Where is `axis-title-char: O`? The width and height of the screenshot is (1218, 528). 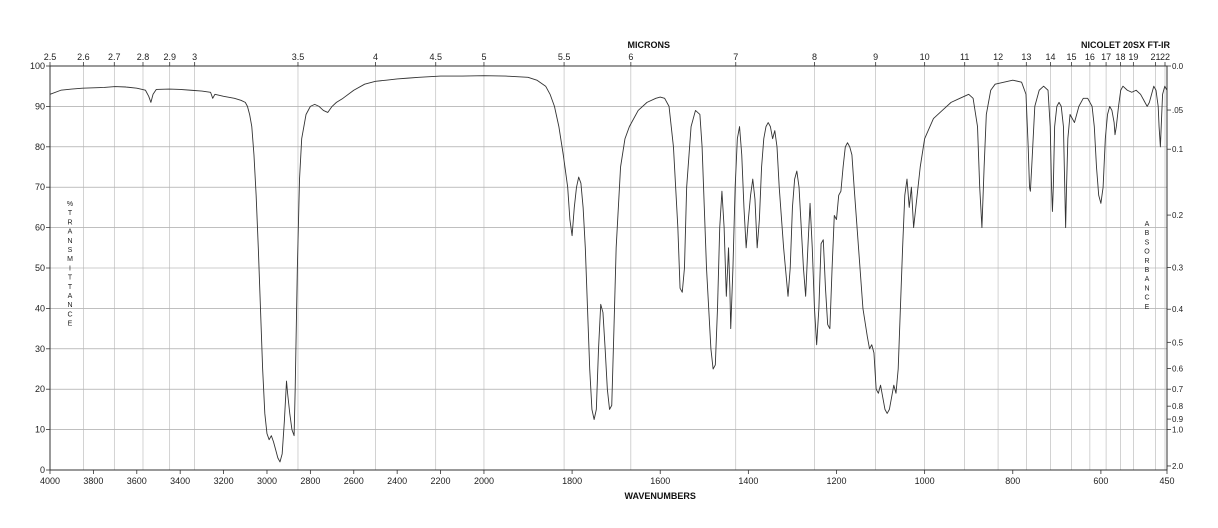
axis-title-char: O is located at coordinates (1147, 252).